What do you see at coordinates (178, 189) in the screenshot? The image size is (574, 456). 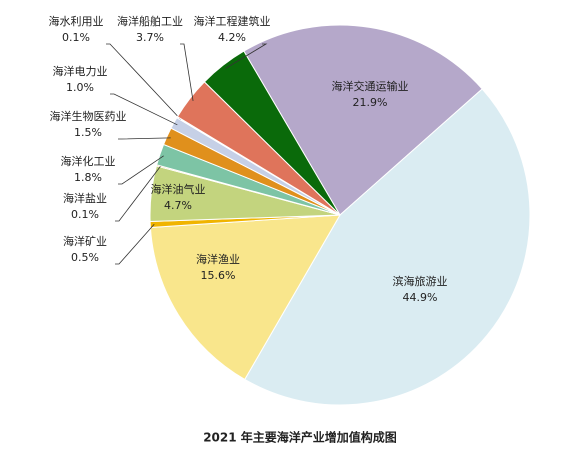 I see `slice-label: 海洋油气业` at bounding box center [178, 189].